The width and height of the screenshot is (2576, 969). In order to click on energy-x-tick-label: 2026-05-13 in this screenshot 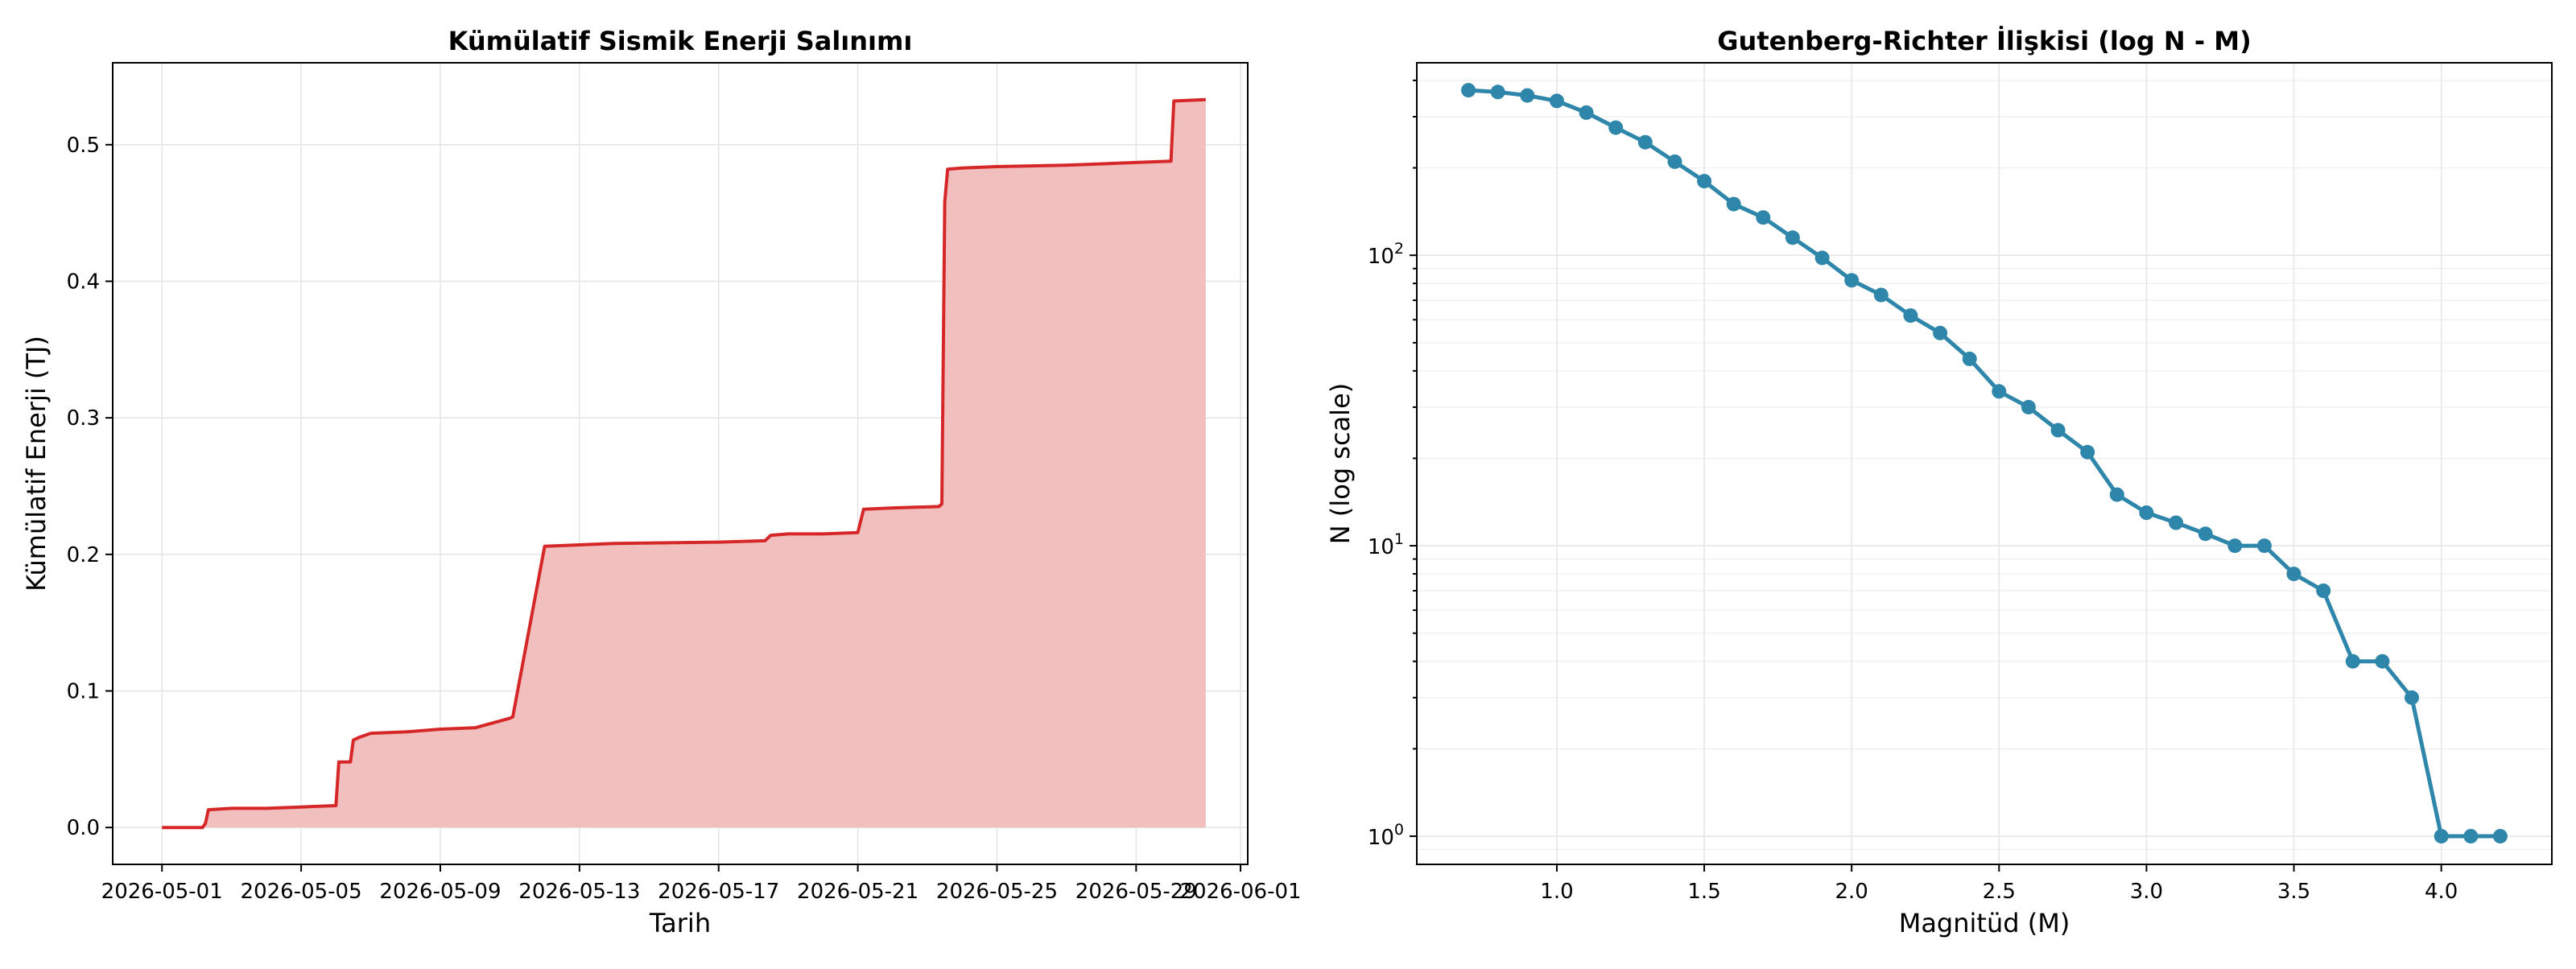, I will do `click(579, 892)`.